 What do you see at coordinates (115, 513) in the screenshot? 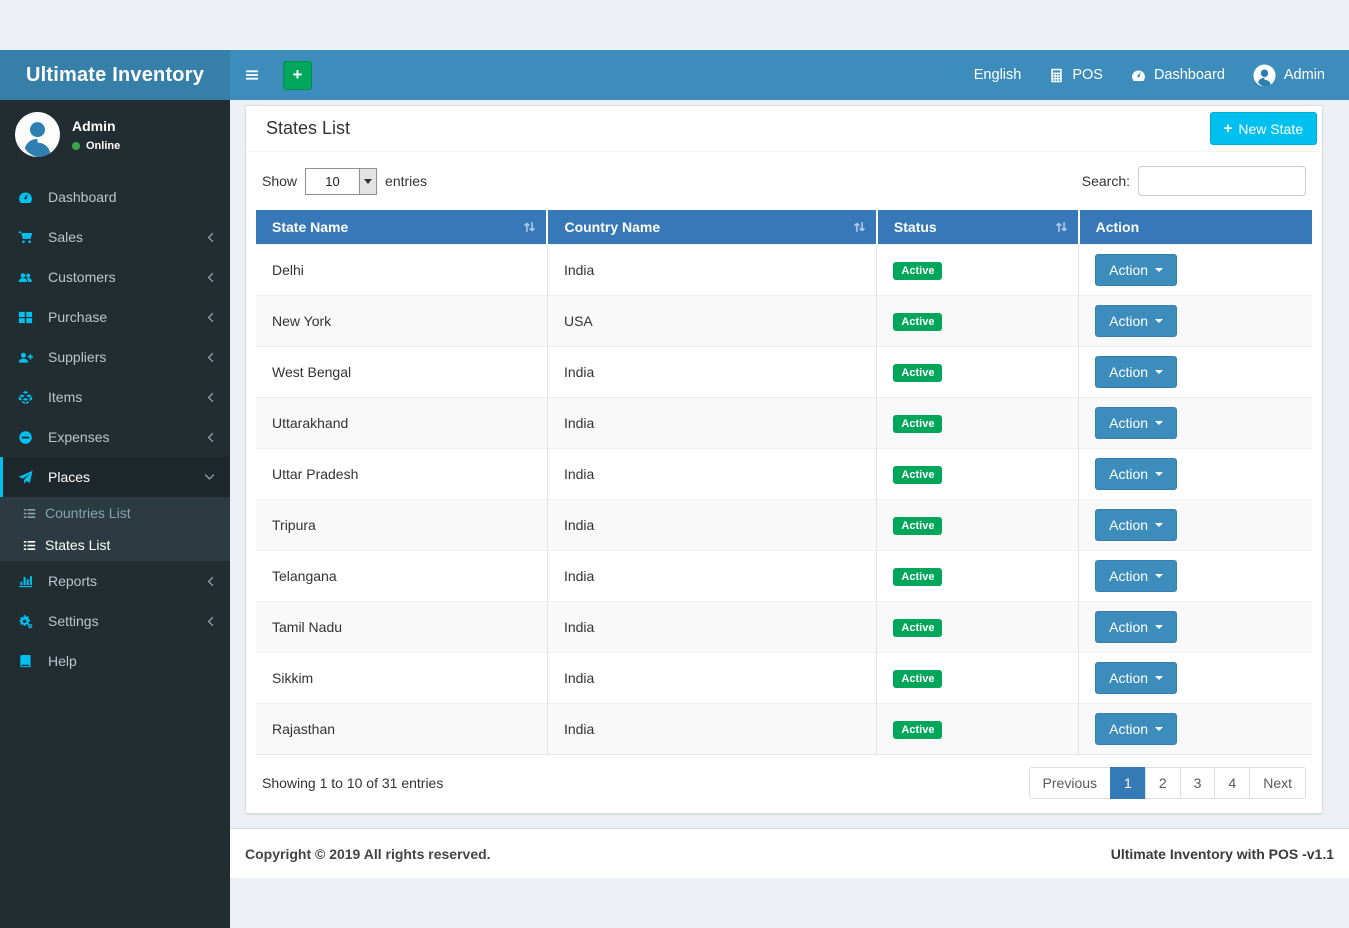
I see `sidebar-item-countries-list: Countries List` at bounding box center [115, 513].